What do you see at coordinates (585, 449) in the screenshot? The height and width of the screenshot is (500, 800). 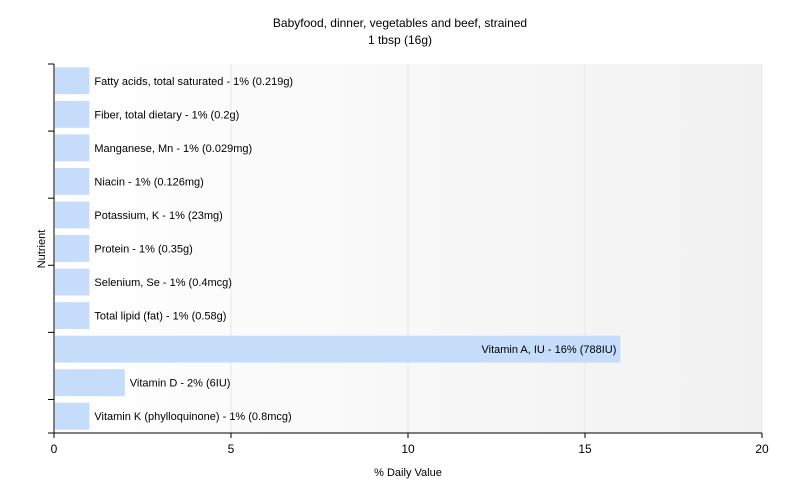 I see `x-tick-label: 15` at bounding box center [585, 449].